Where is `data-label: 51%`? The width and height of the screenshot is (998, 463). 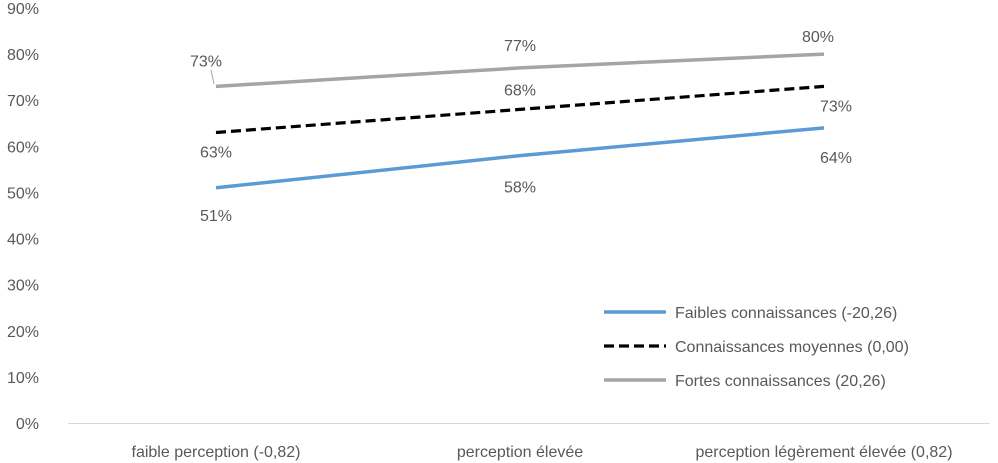 data-label: 51% is located at coordinates (216, 216).